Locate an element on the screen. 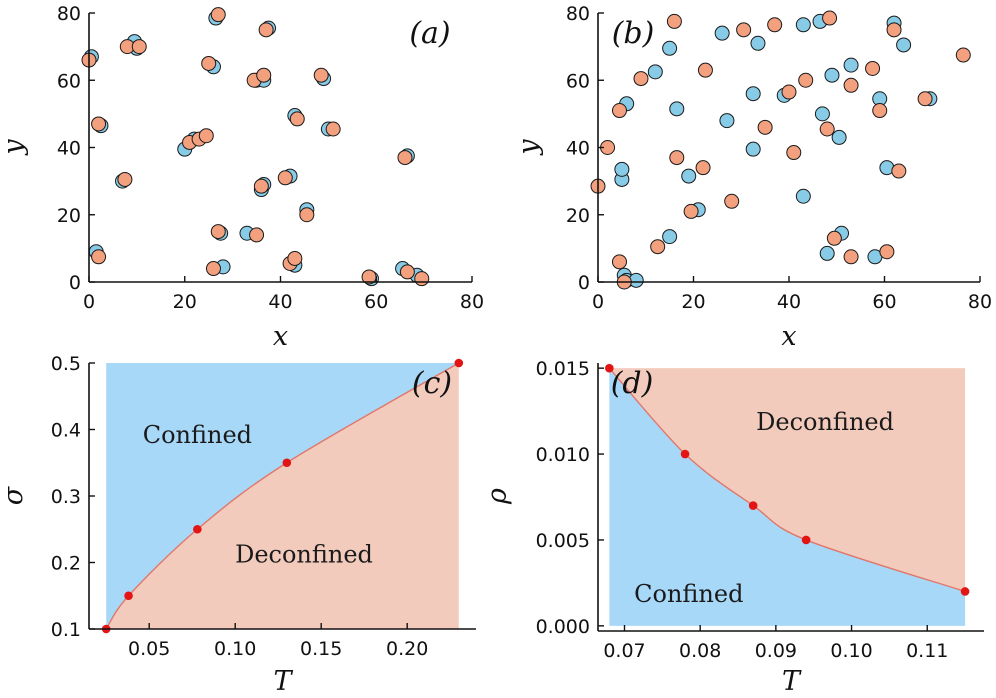  panel-label: (a) is located at coordinates (429, 33).